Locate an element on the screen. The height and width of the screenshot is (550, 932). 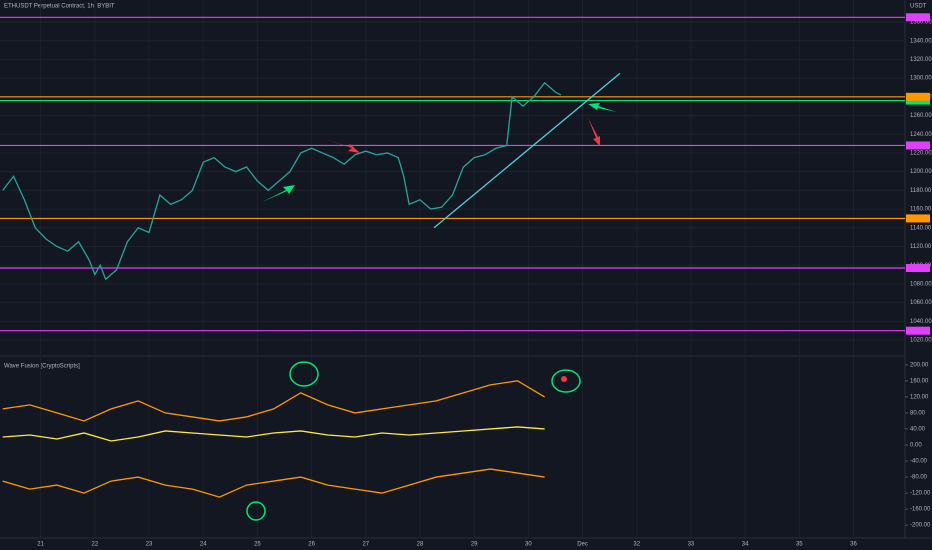
x-tick-label: 36 is located at coordinates (853, 545).